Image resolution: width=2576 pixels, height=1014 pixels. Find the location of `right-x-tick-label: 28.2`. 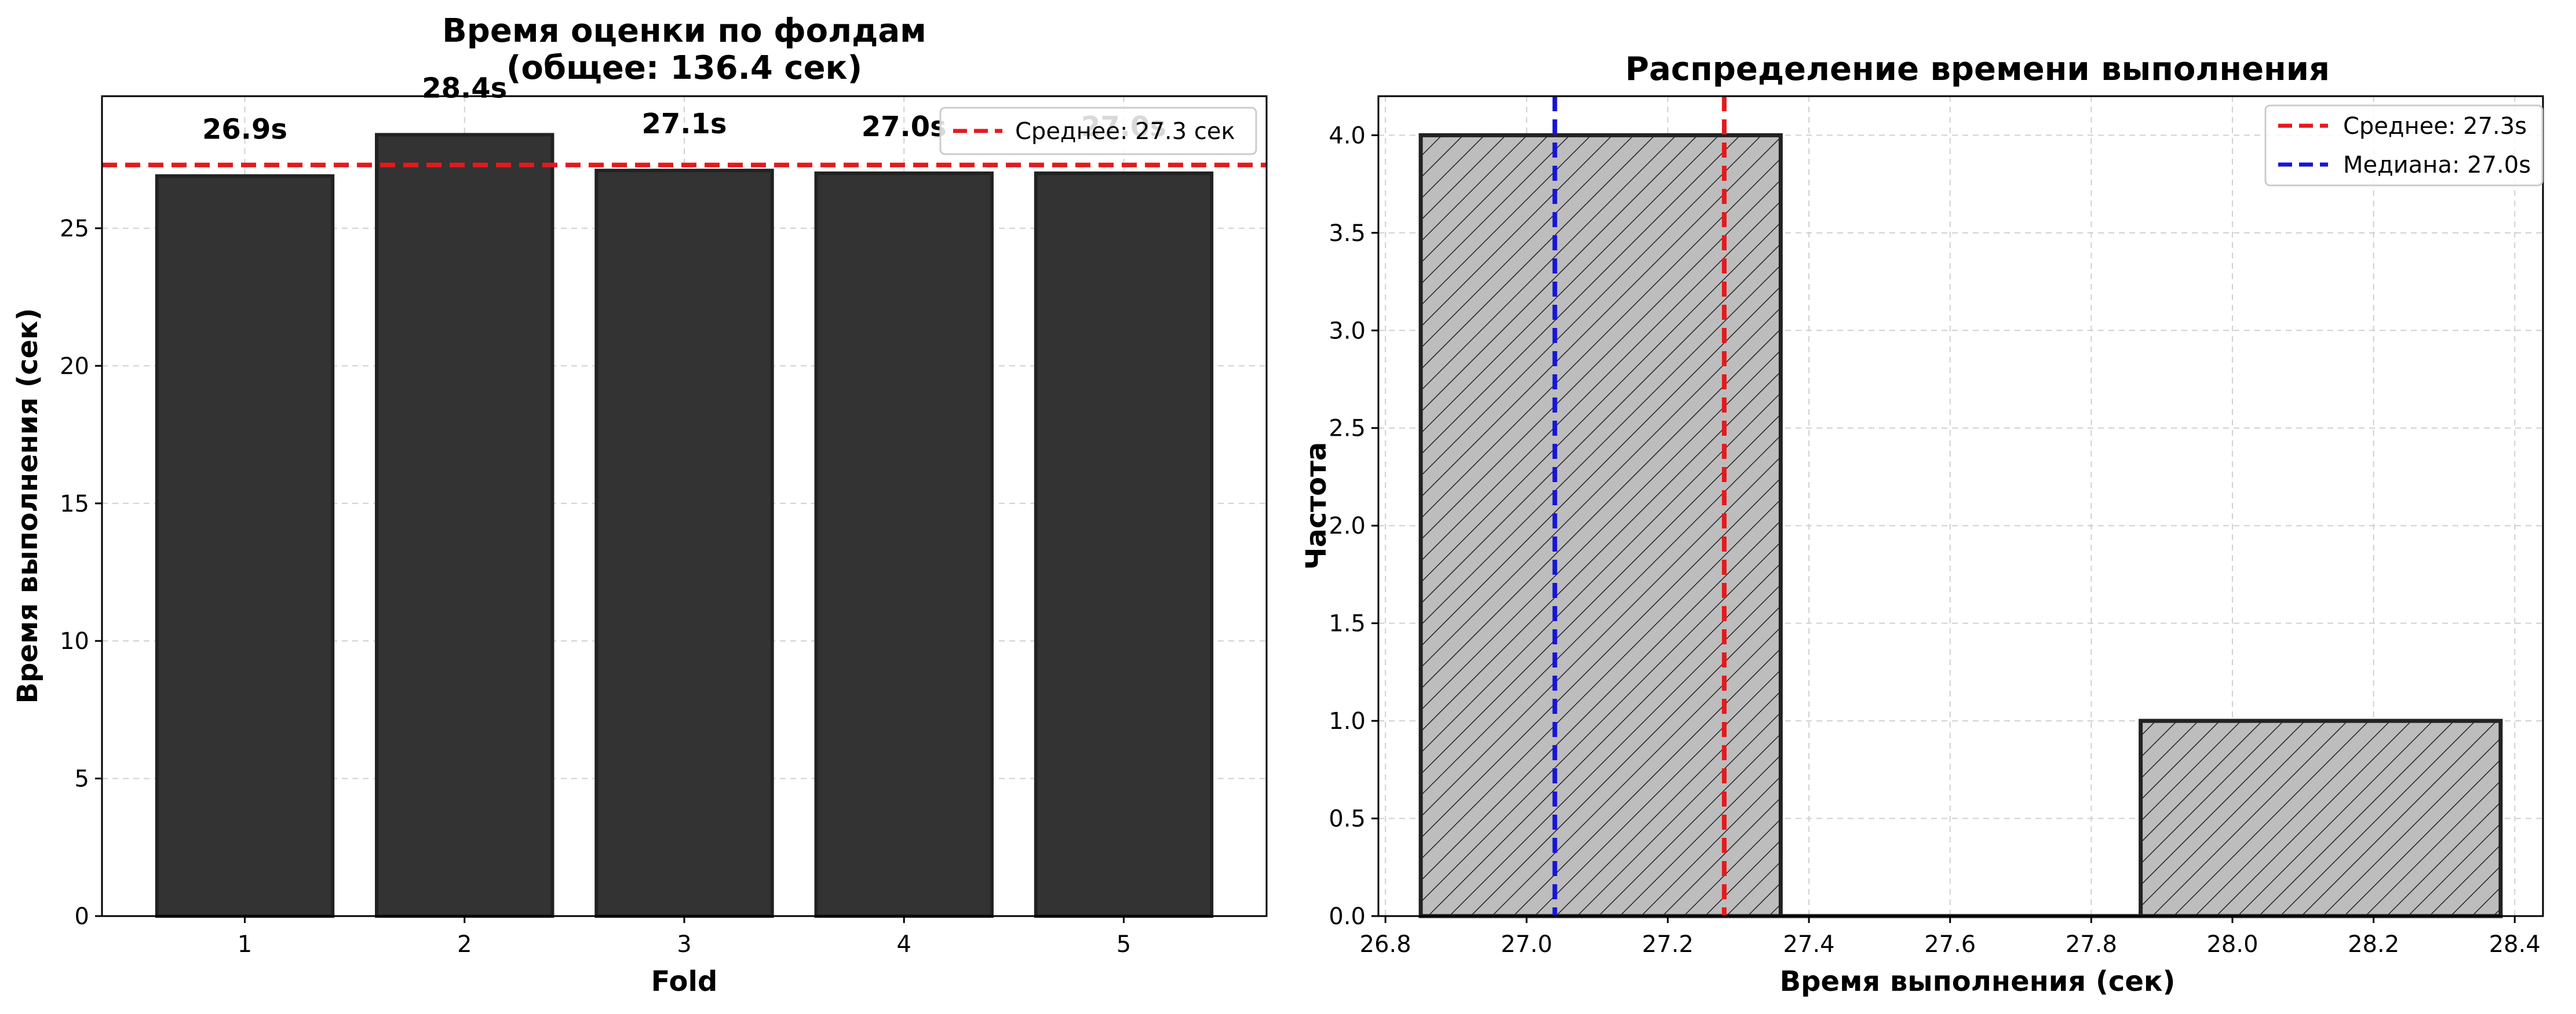

right-x-tick-label: 28.2 is located at coordinates (2373, 944).